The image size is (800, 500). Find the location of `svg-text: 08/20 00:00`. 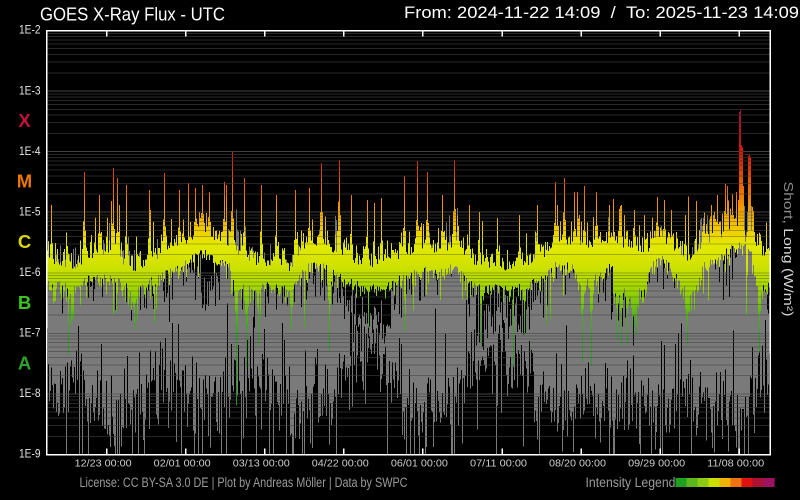

svg-text: 08/20 00:00 is located at coordinates (577, 464).